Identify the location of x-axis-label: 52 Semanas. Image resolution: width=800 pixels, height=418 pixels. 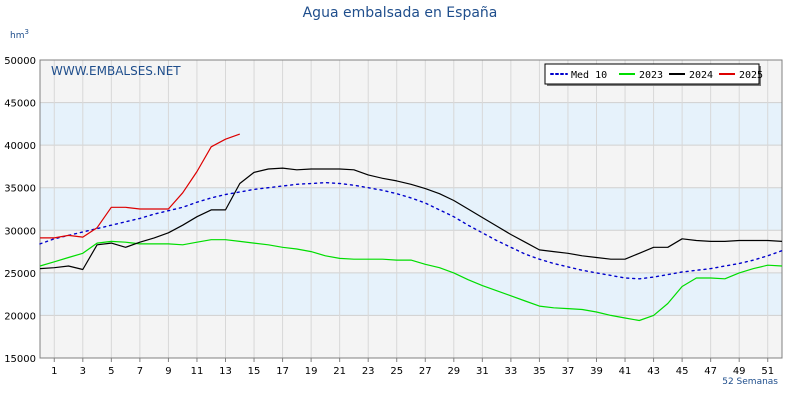
(750, 382).